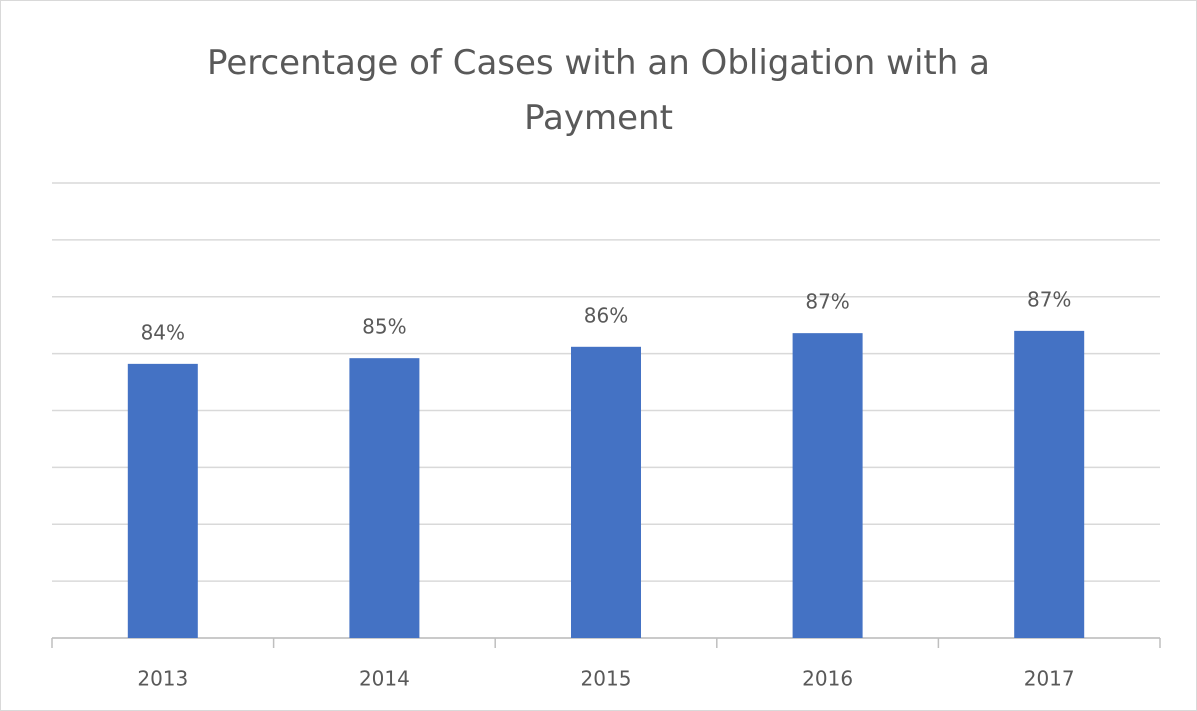  Describe the element at coordinates (827, 679) in the screenshot. I see `x-tick-label: 2016` at that location.